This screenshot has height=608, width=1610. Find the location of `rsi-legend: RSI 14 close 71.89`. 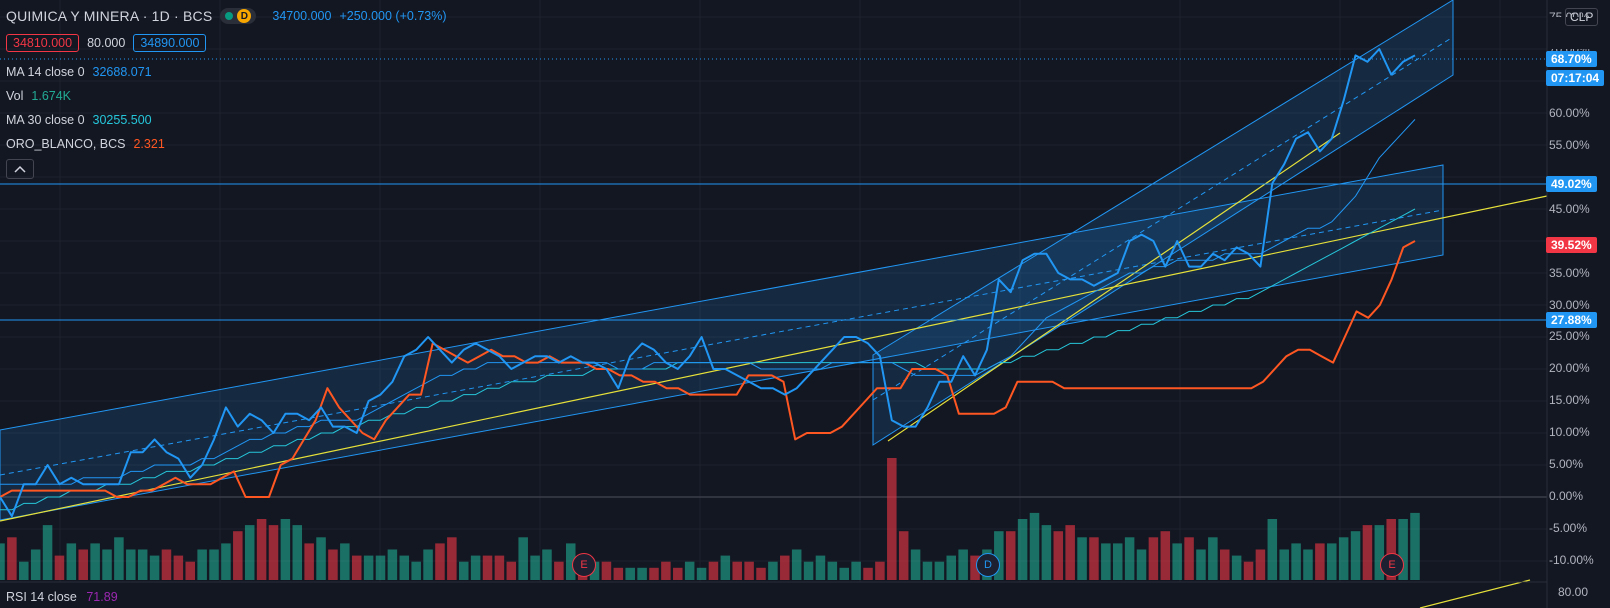

rsi-legend: RSI 14 close 71.89 is located at coordinates (62, 597).